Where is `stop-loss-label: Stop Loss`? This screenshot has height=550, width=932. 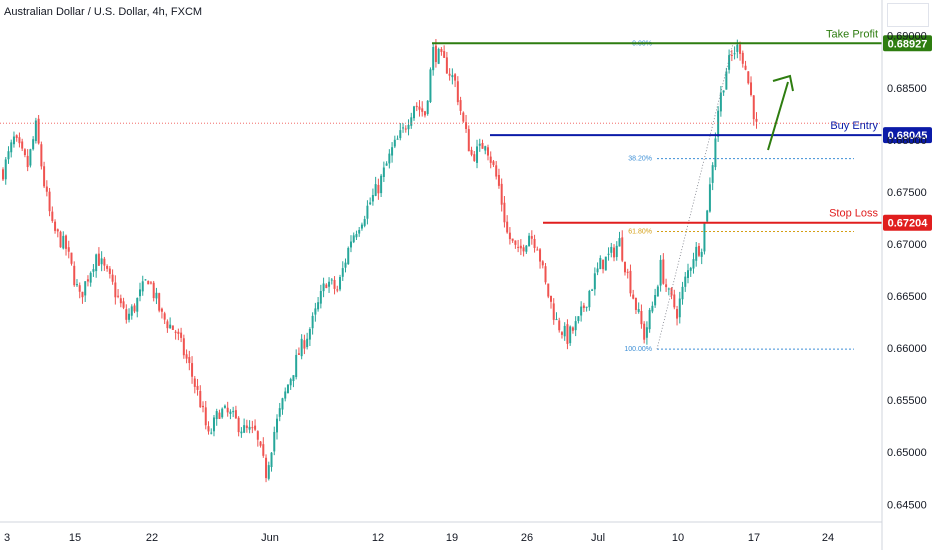
stop-loss-label: Stop Loss is located at coordinates (853, 214).